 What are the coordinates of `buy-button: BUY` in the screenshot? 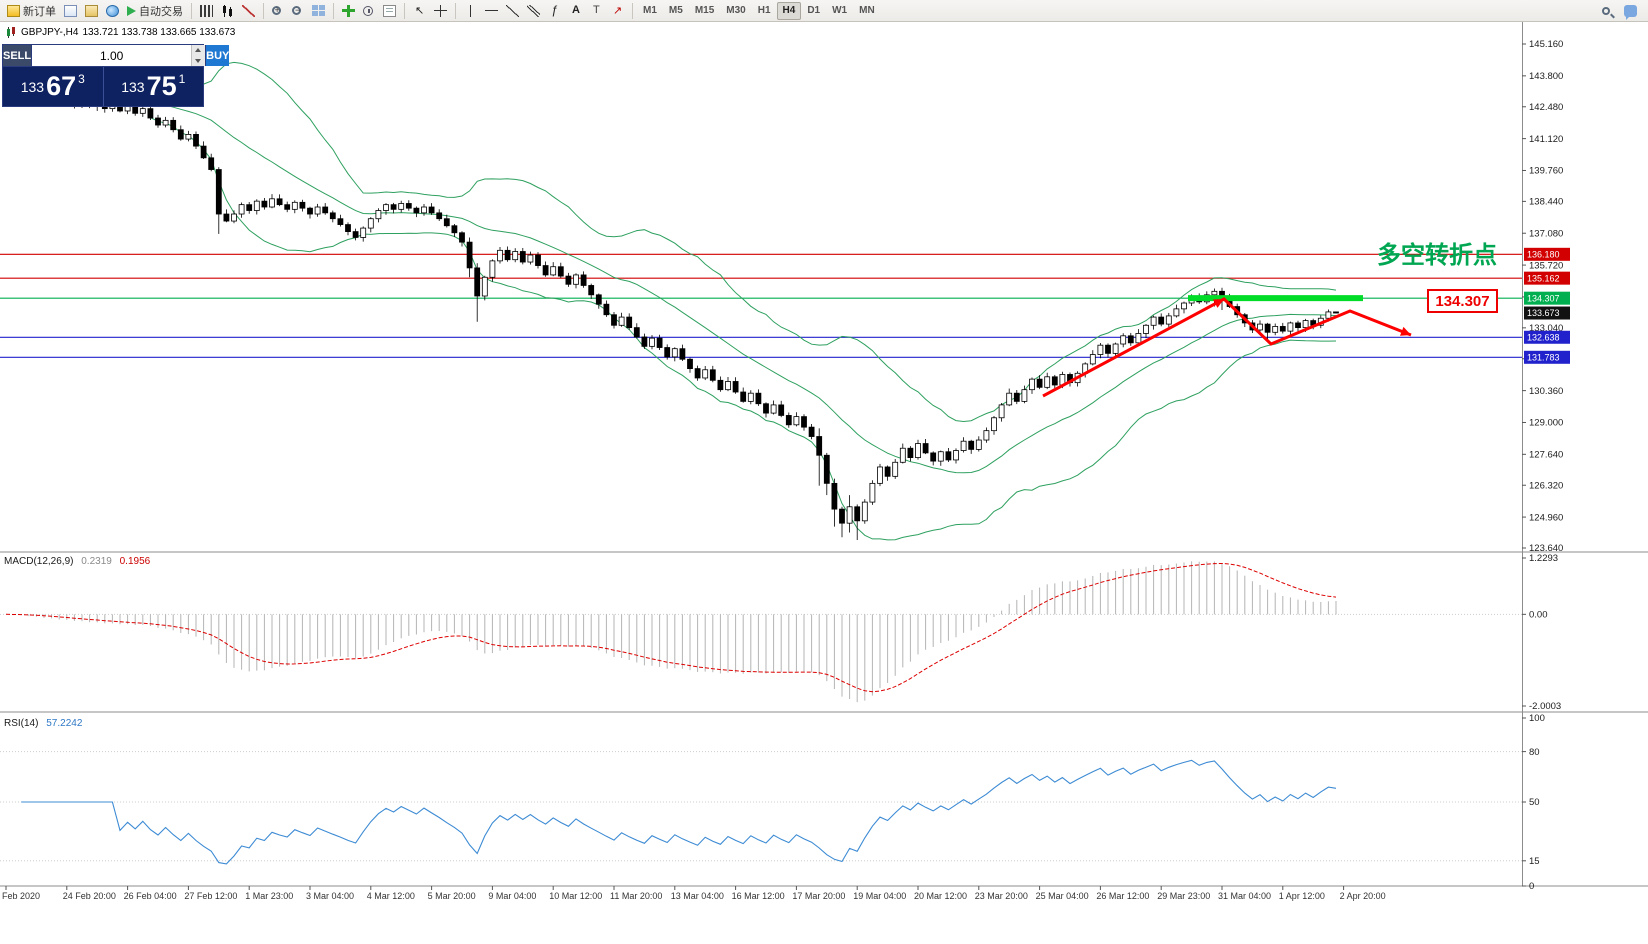 It's located at (217, 55).